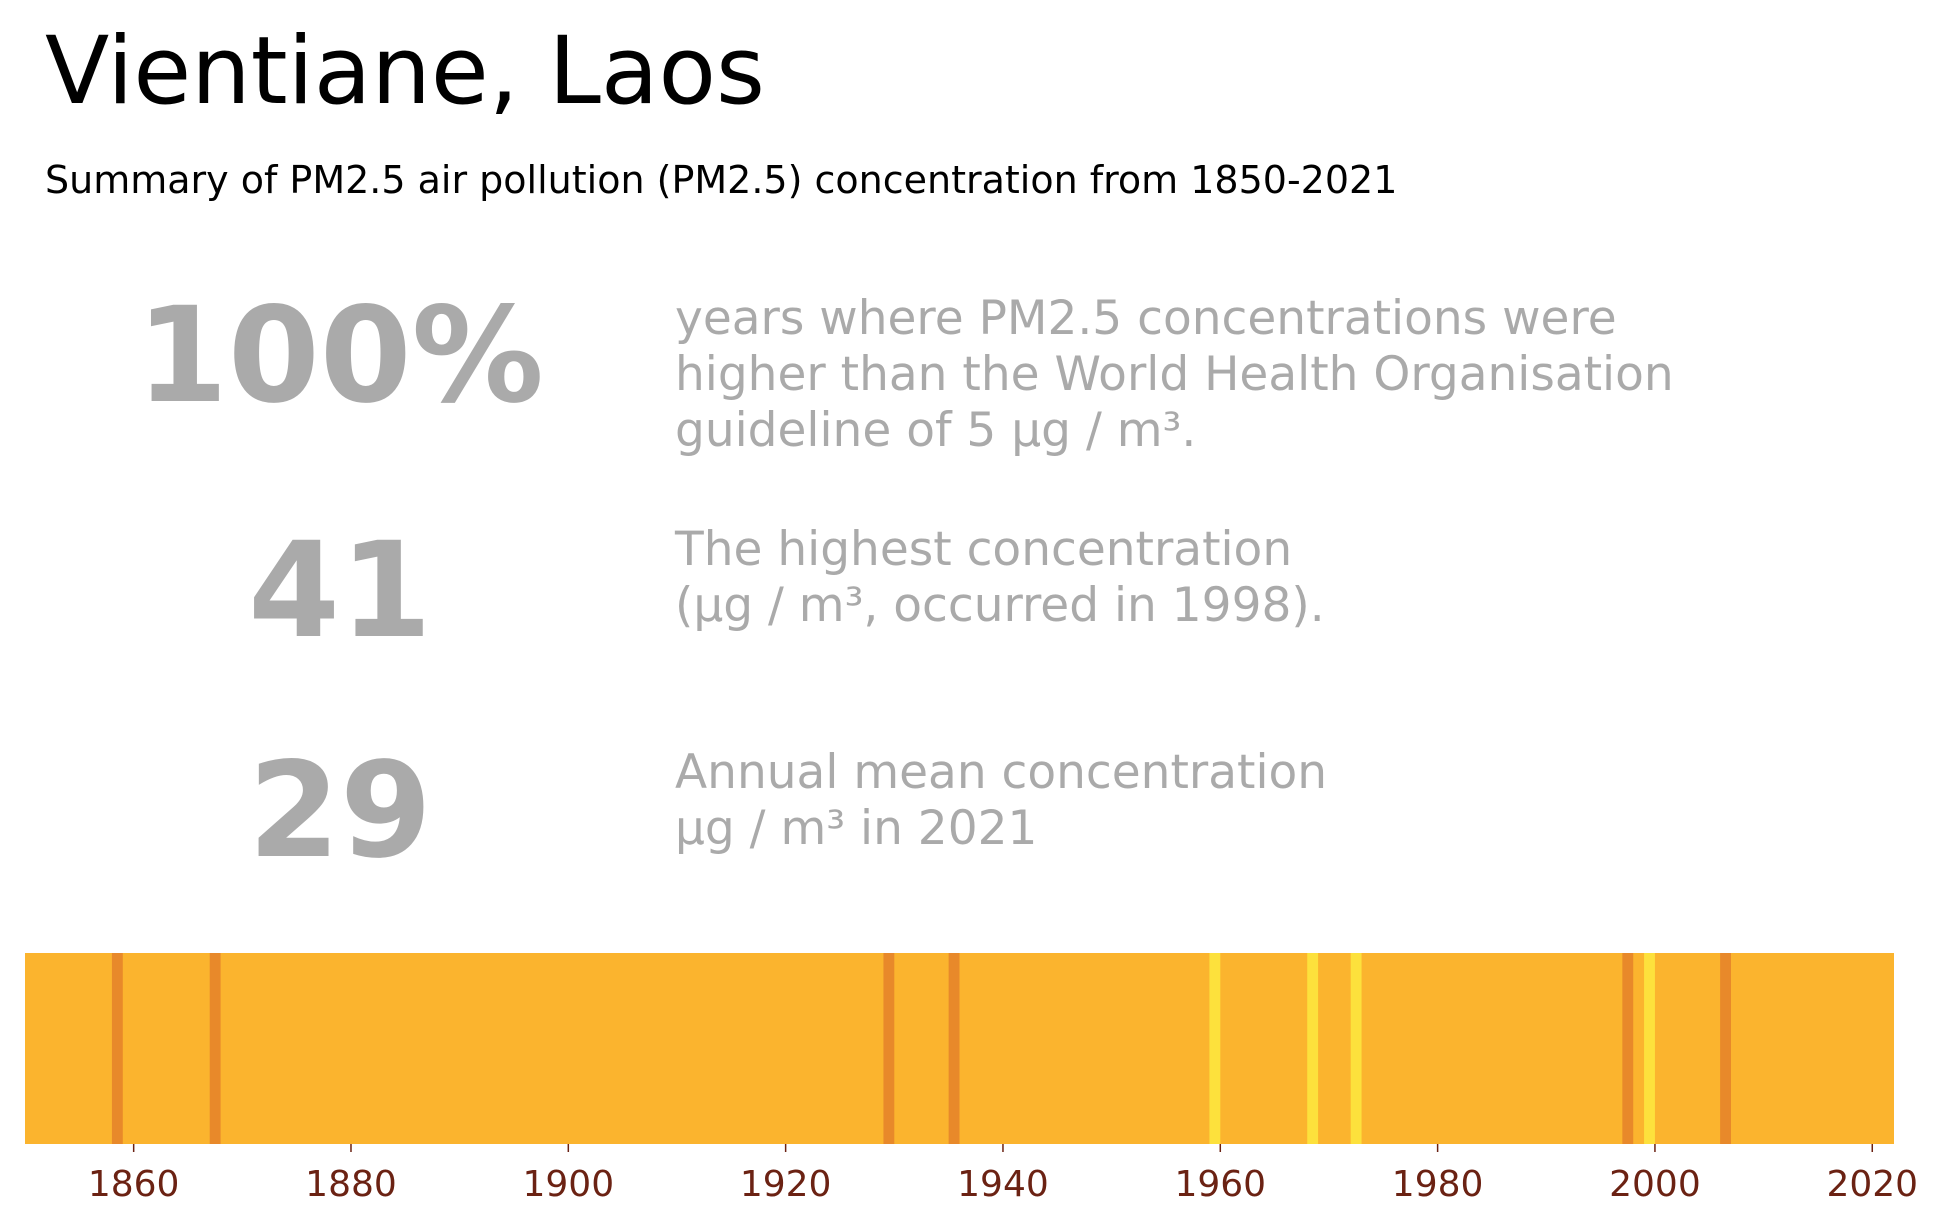 Image resolution: width=1938 pixels, height=1224 pixels. What do you see at coordinates (936, 430) in the screenshot?
I see `stat-description-line: guideline of 5 µg / m³.` at bounding box center [936, 430].